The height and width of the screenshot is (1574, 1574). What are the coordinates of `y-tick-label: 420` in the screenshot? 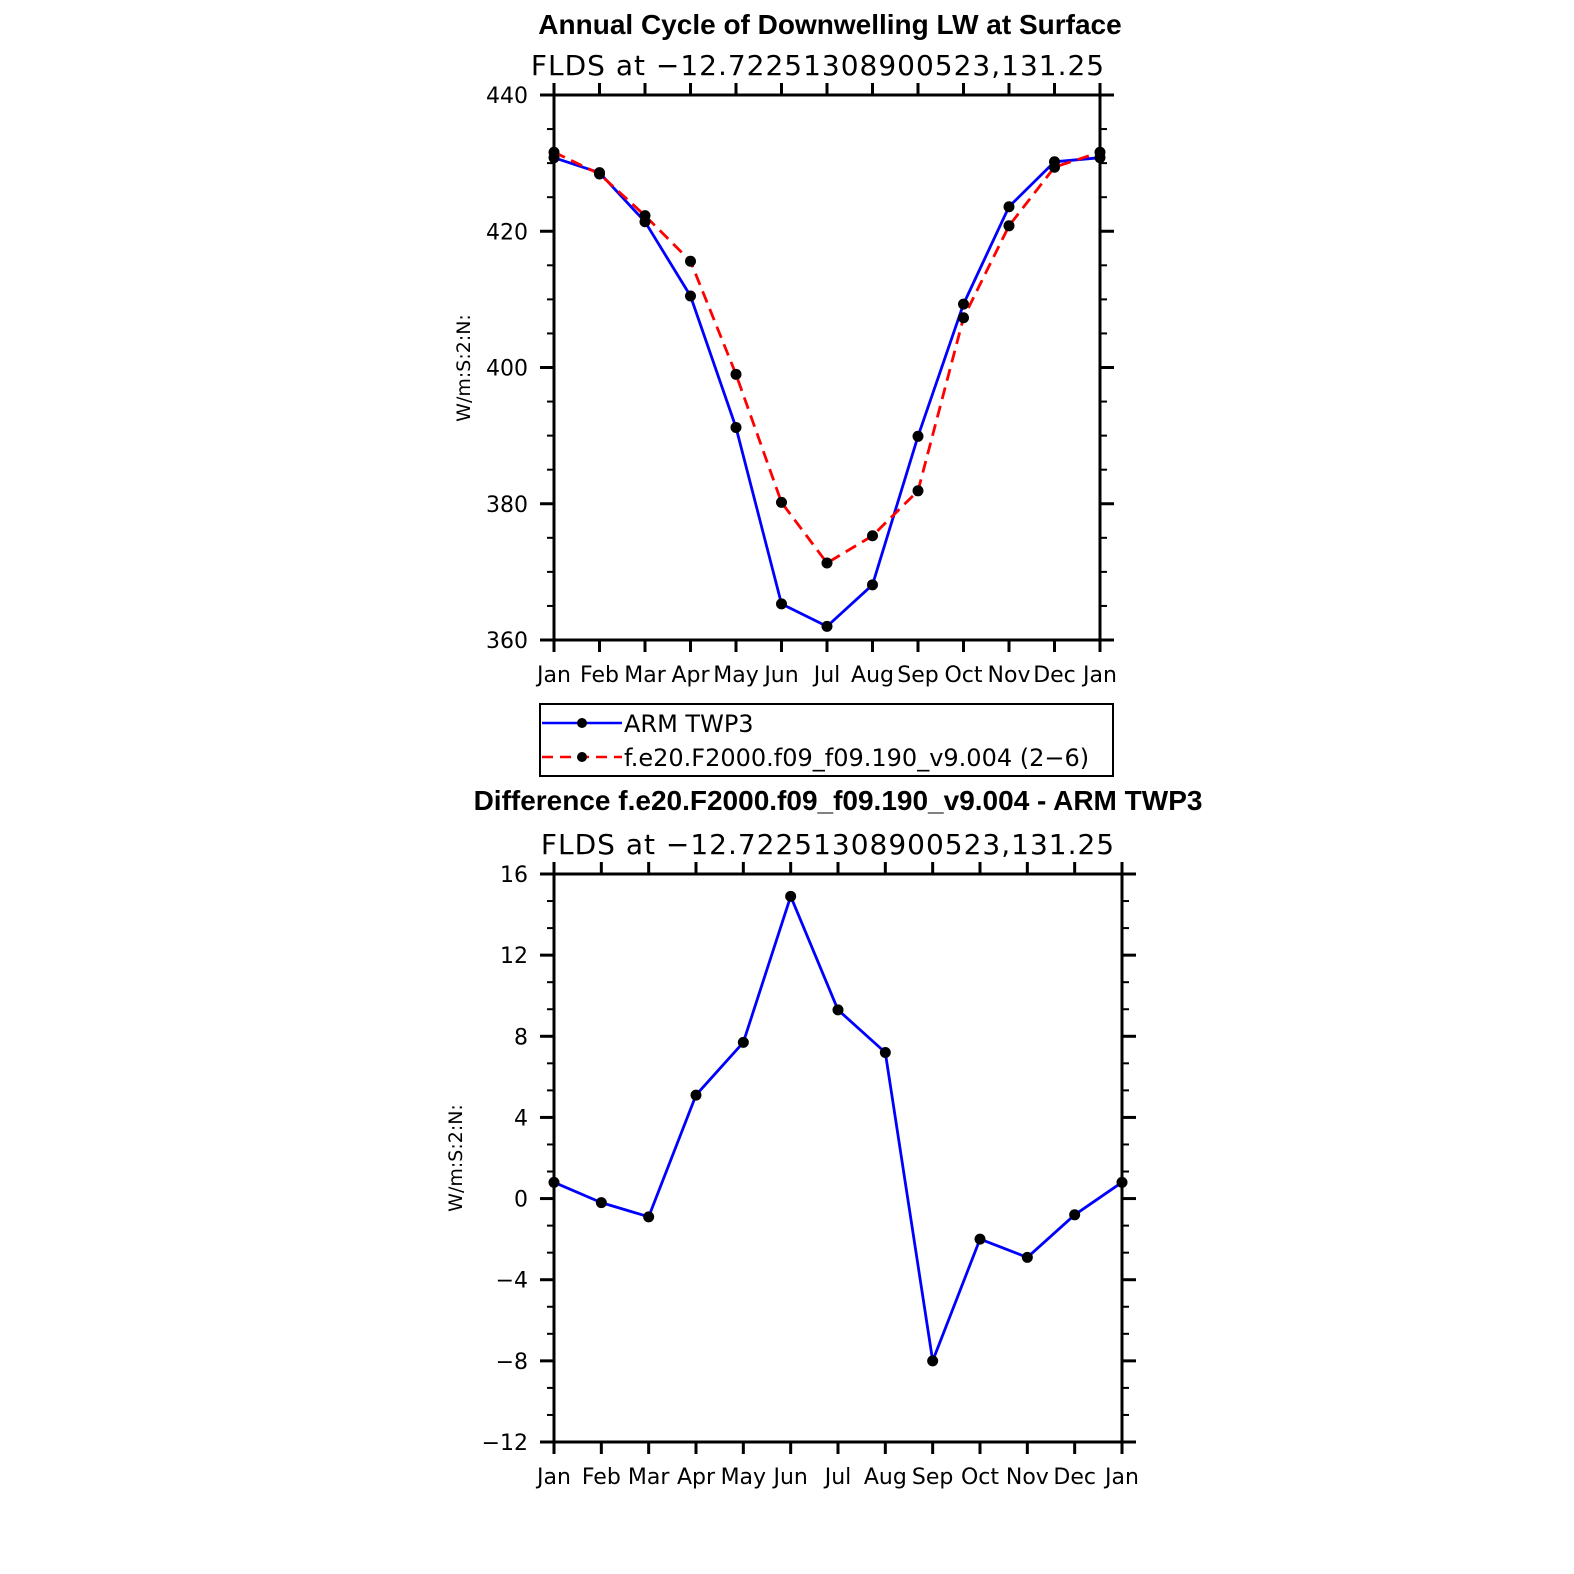 It's located at (507, 232).